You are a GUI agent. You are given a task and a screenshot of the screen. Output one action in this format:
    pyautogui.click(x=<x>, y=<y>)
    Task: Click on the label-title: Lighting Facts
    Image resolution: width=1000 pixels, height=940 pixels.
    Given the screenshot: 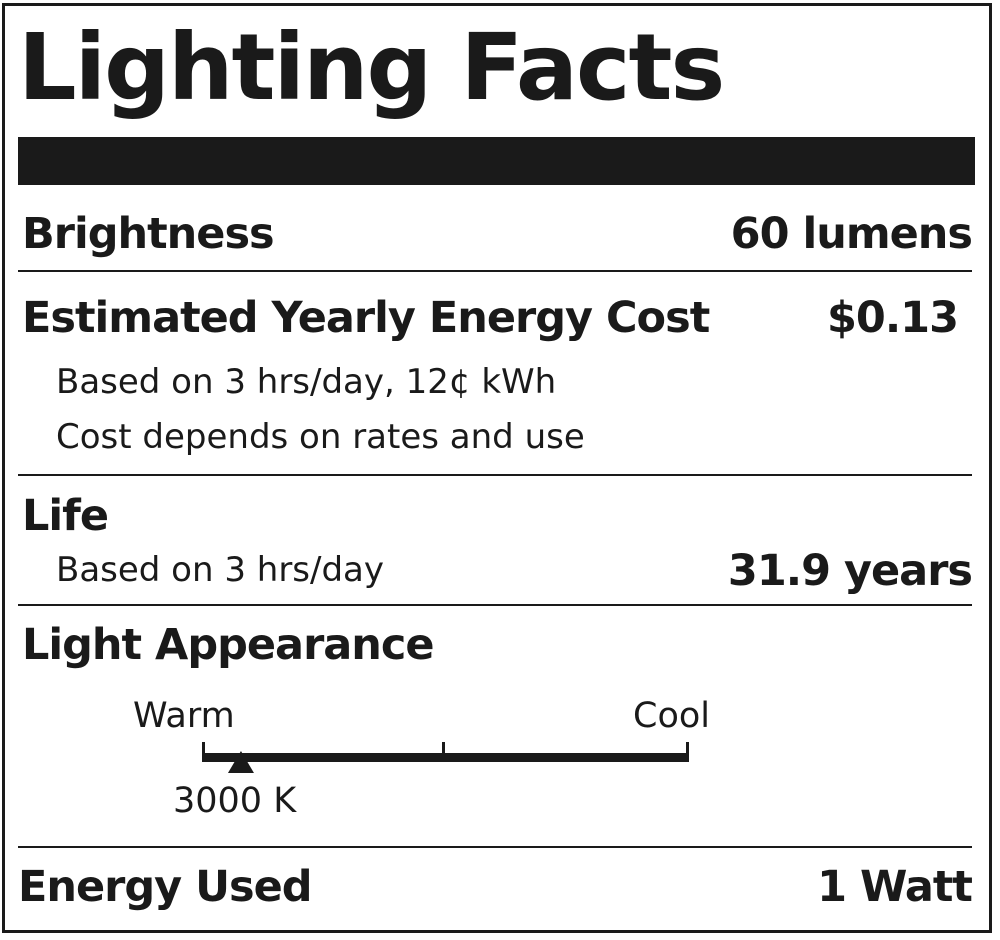 What is the action you would take?
    pyautogui.click(x=371, y=67)
    